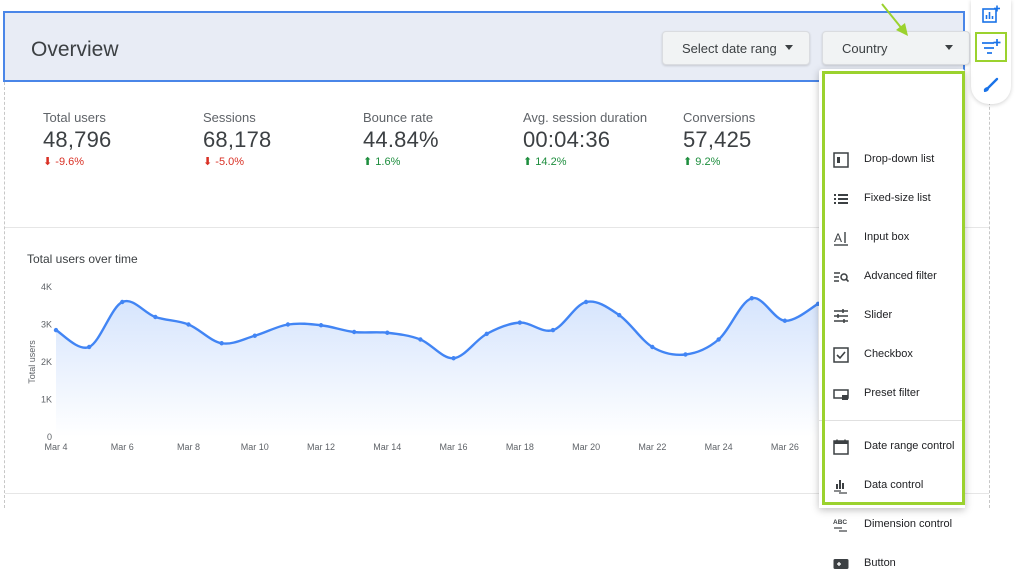 The image size is (1024, 583). What do you see at coordinates (892, 199) in the screenshot?
I see `menu-item-fixed-size-list: Fixed-size list` at bounding box center [892, 199].